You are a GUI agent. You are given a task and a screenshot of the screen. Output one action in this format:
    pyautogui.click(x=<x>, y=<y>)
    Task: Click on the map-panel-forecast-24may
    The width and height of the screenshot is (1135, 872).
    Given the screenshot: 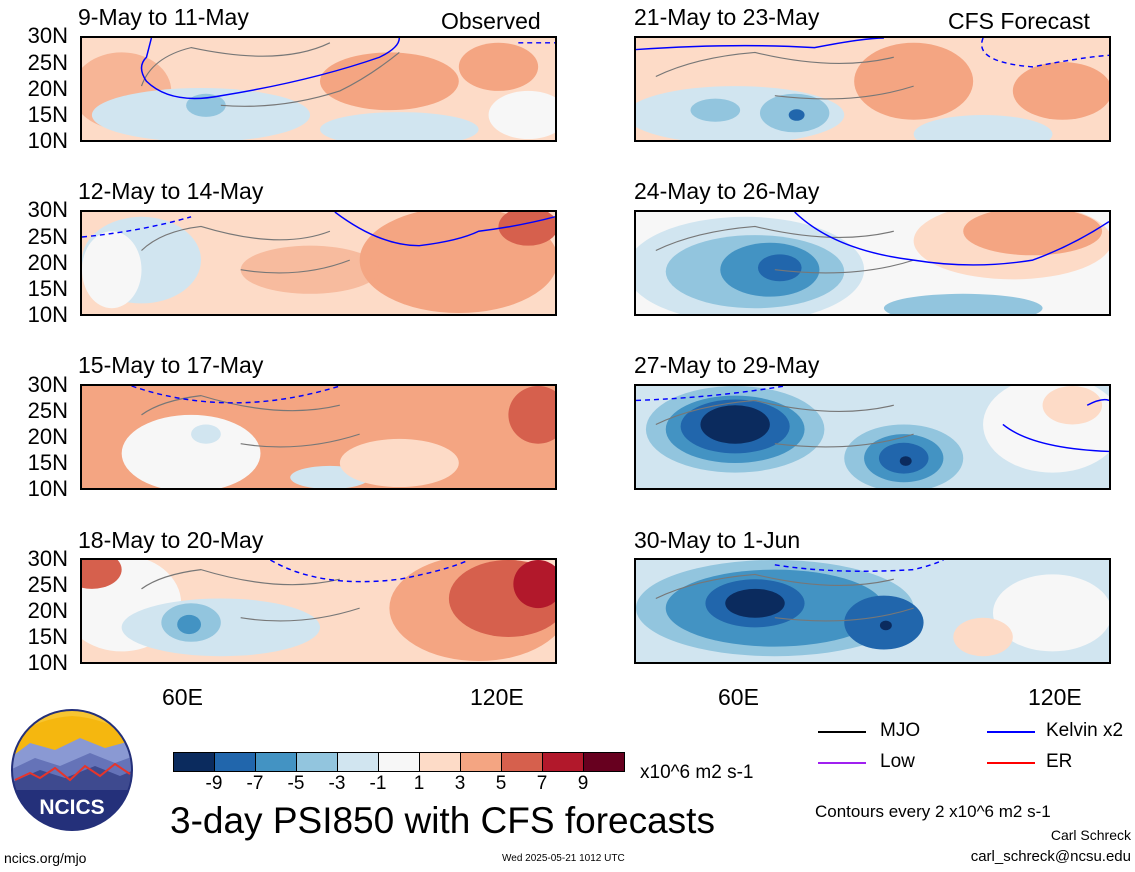 What is the action you would take?
    pyautogui.click(x=872, y=263)
    